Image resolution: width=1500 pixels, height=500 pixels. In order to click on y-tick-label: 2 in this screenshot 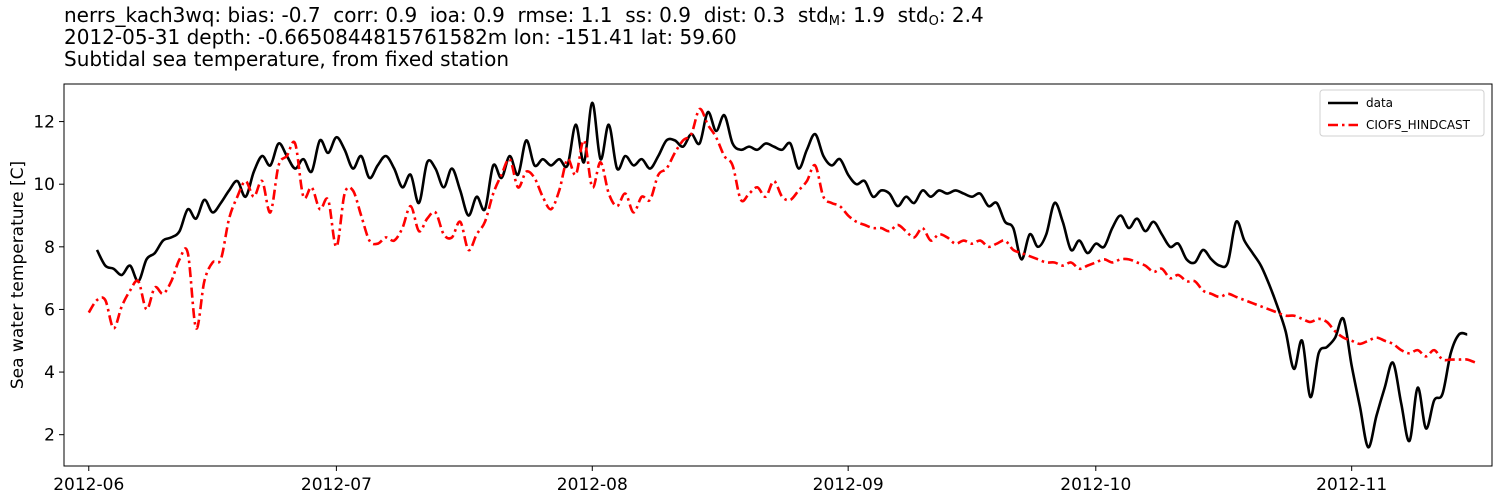, I will do `click(49, 436)`.